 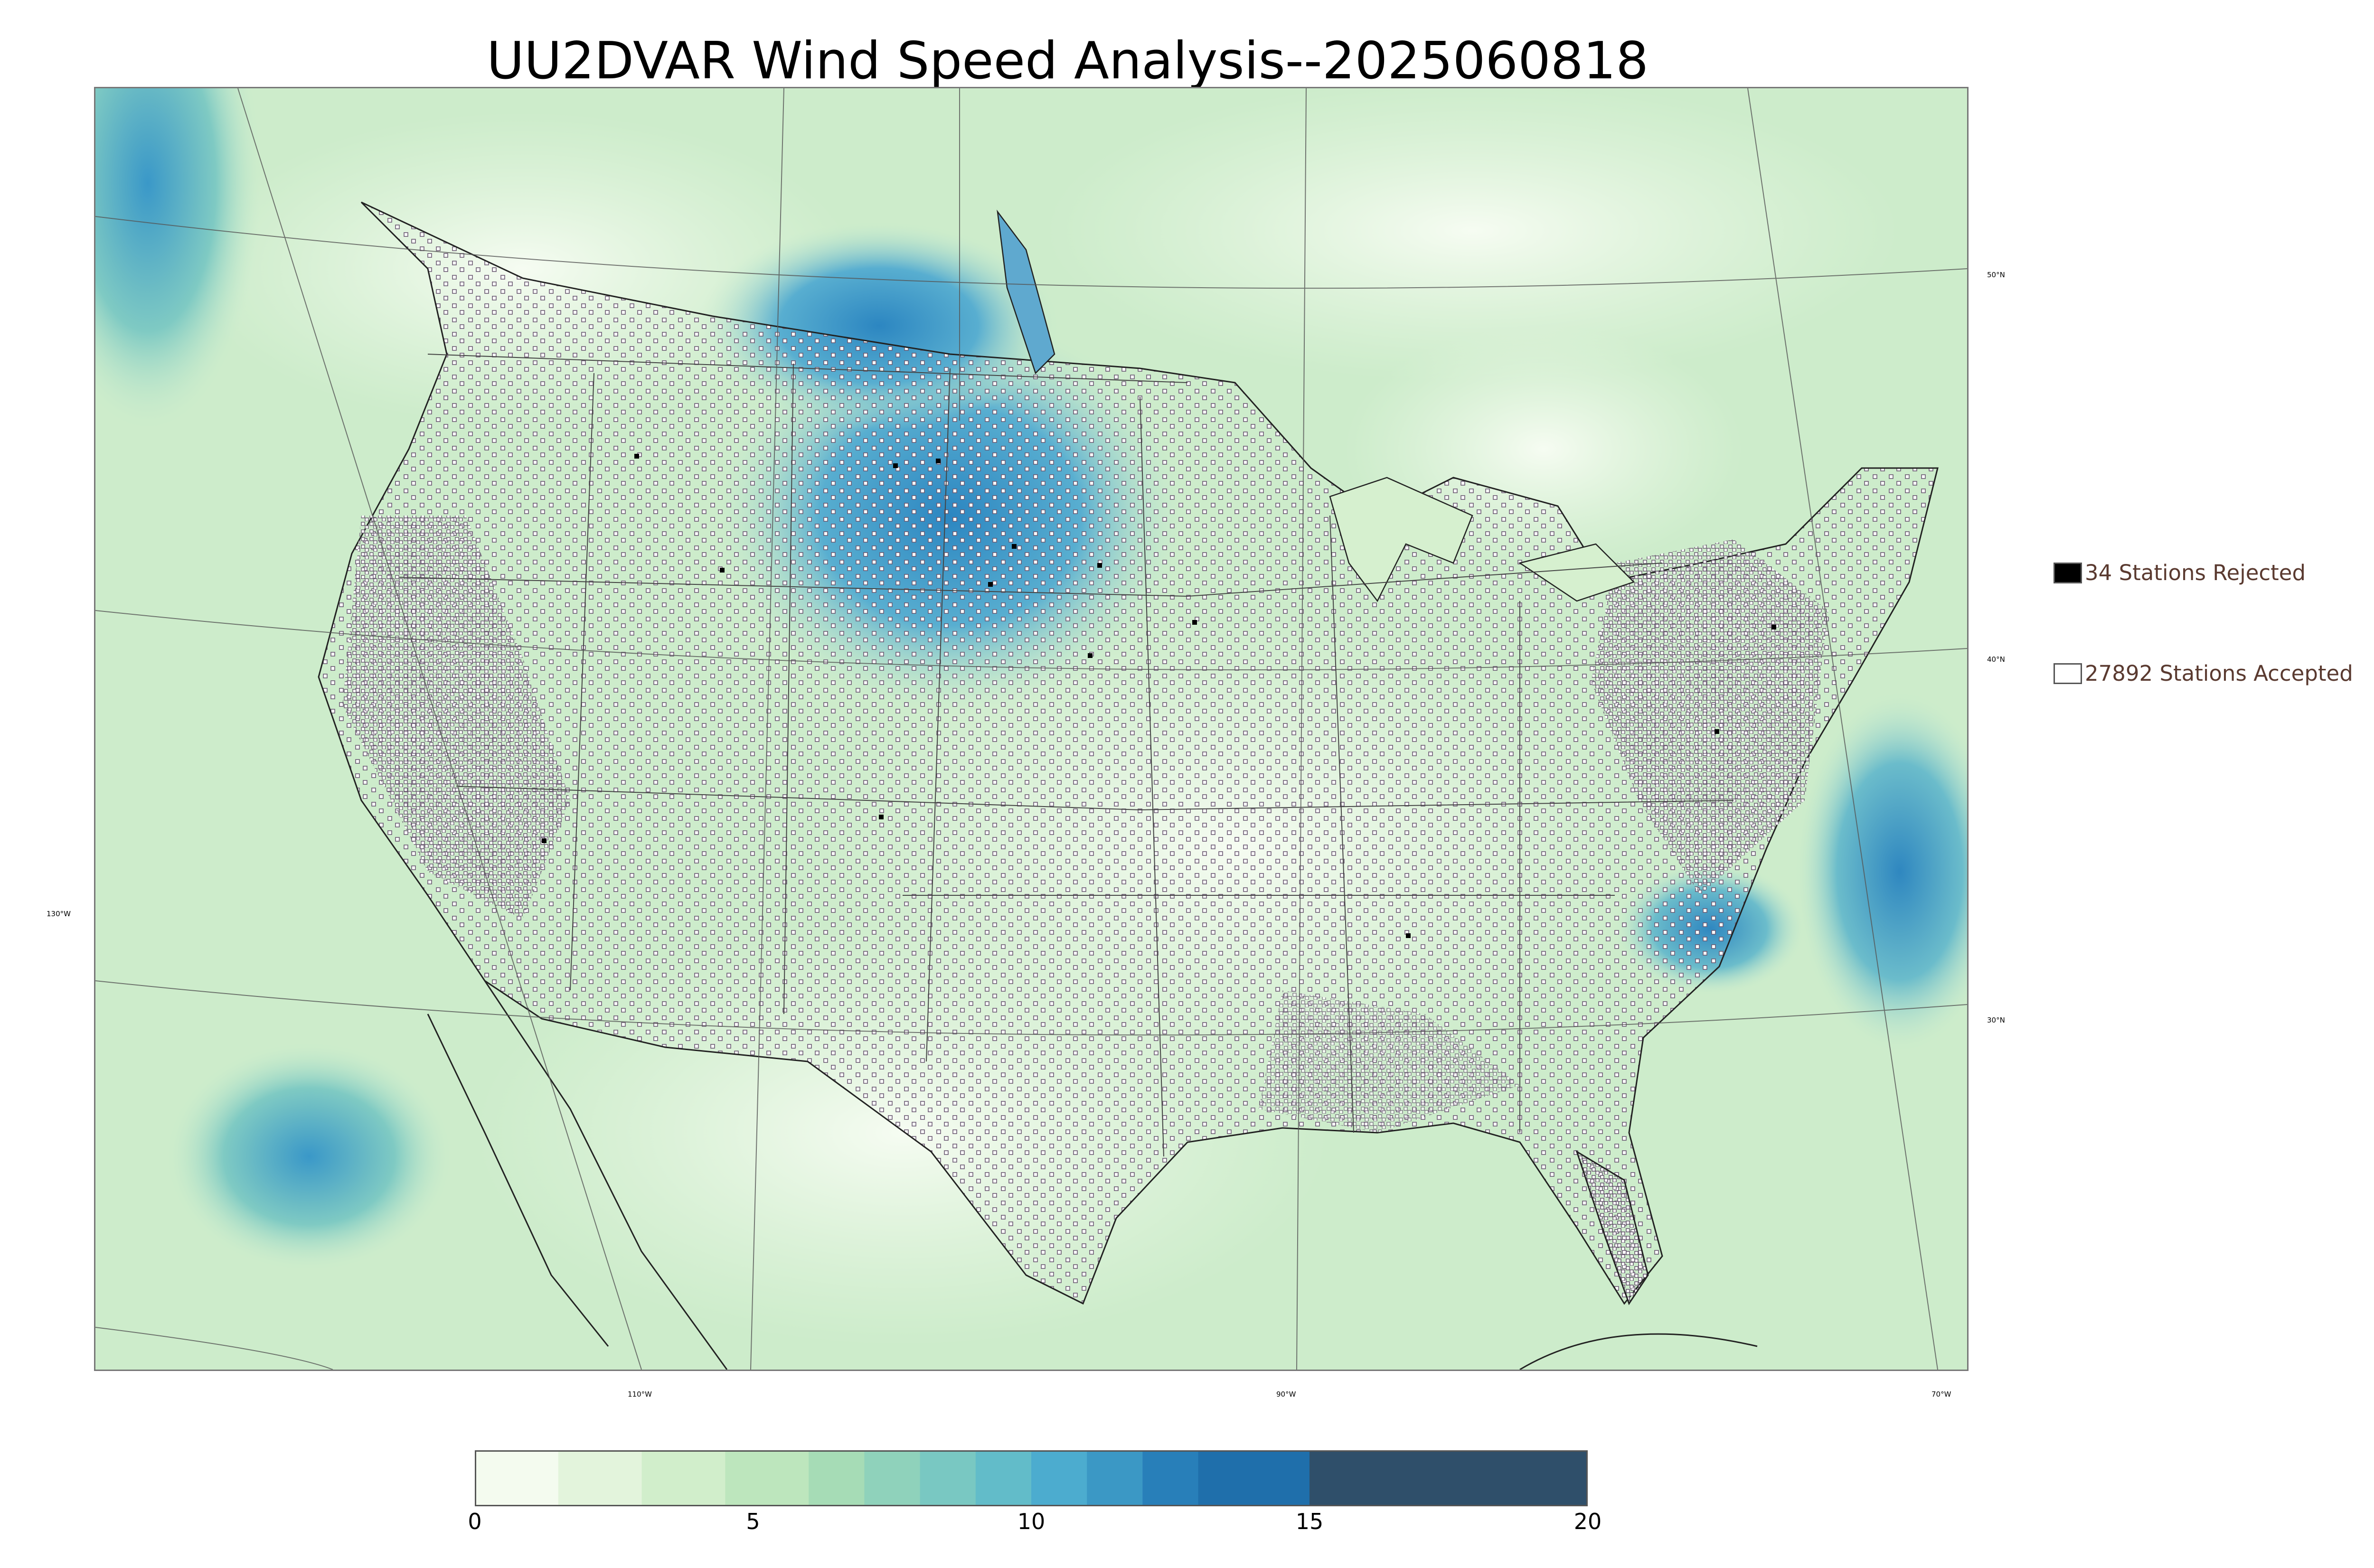 I want to click on colorbar-tick-label: 5, so click(x=753, y=1521).